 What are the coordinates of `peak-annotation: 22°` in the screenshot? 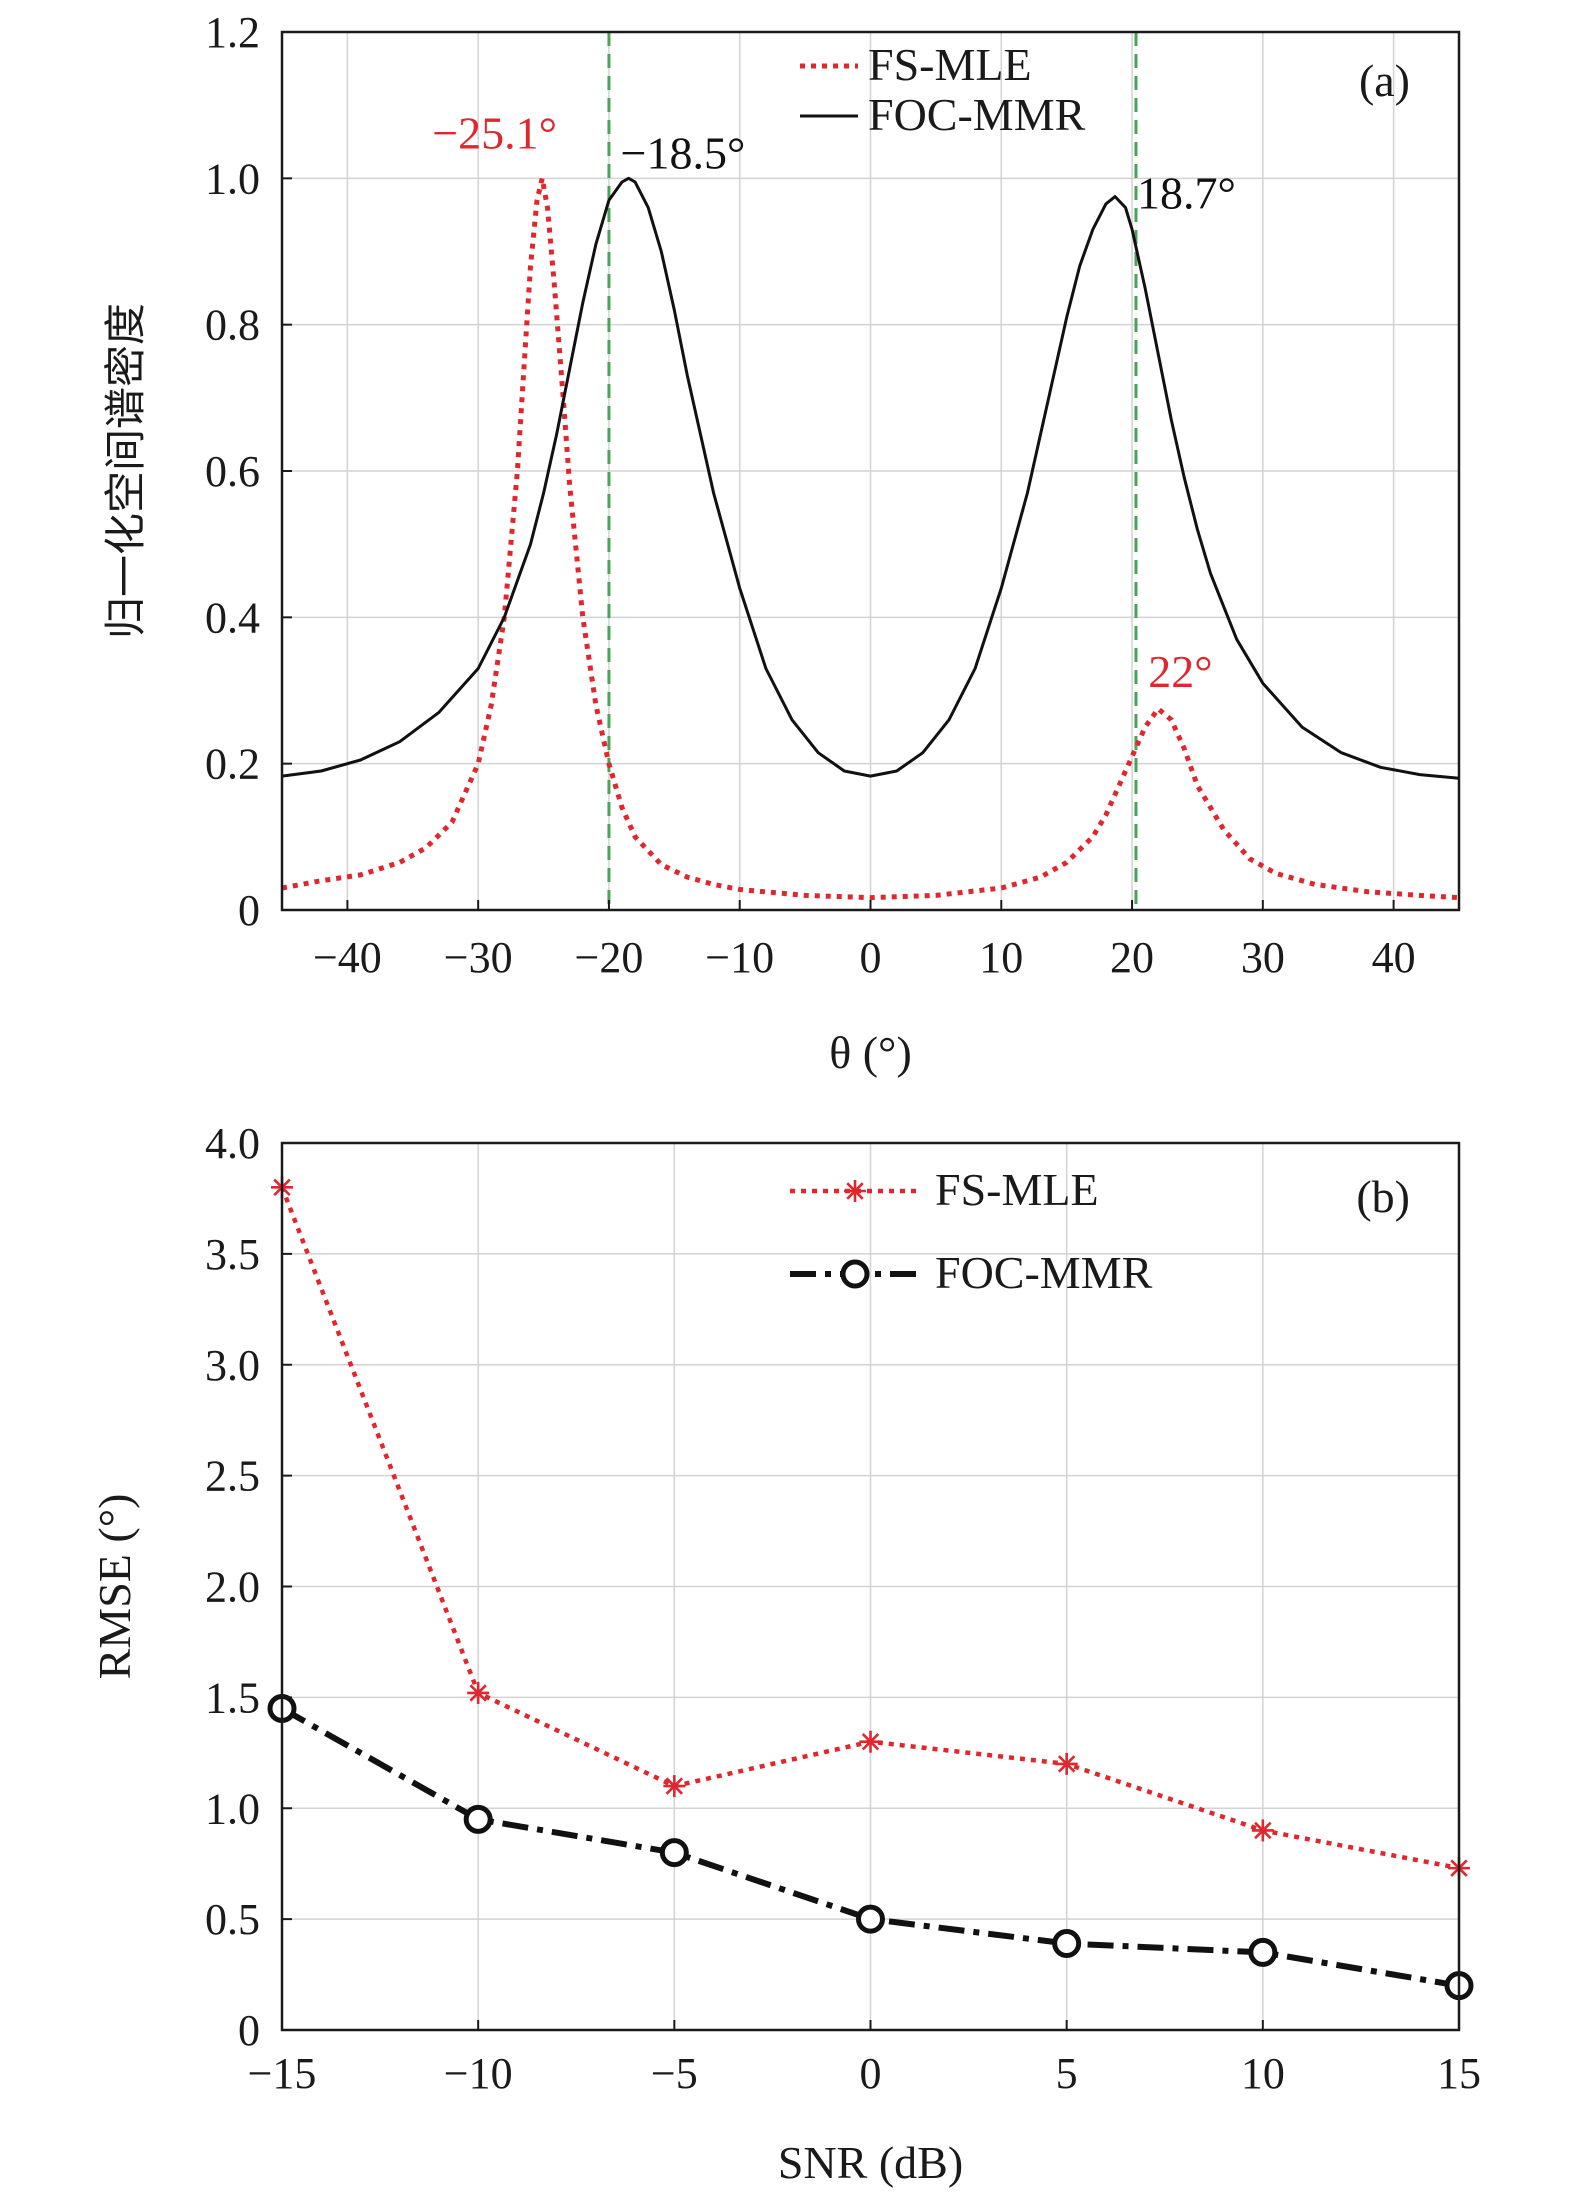 It's located at (1180, 671).